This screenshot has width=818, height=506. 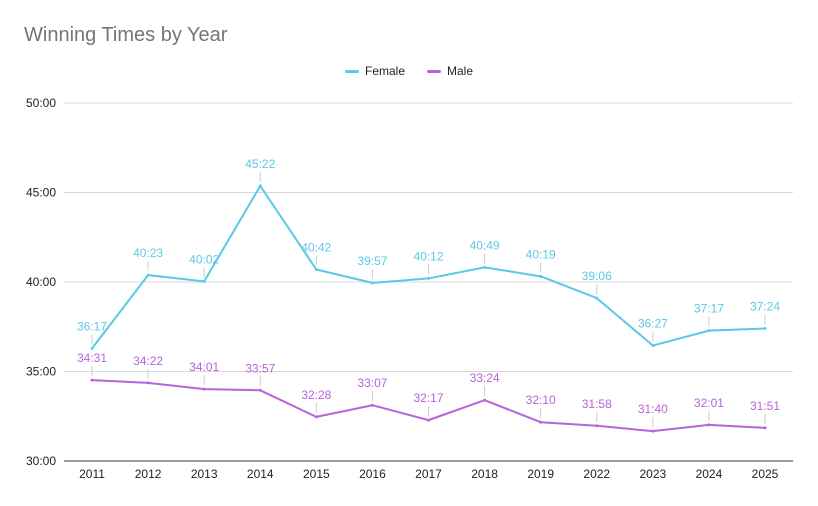 I want to click on x-tick-label: 2013, so click(x=204, y=474).